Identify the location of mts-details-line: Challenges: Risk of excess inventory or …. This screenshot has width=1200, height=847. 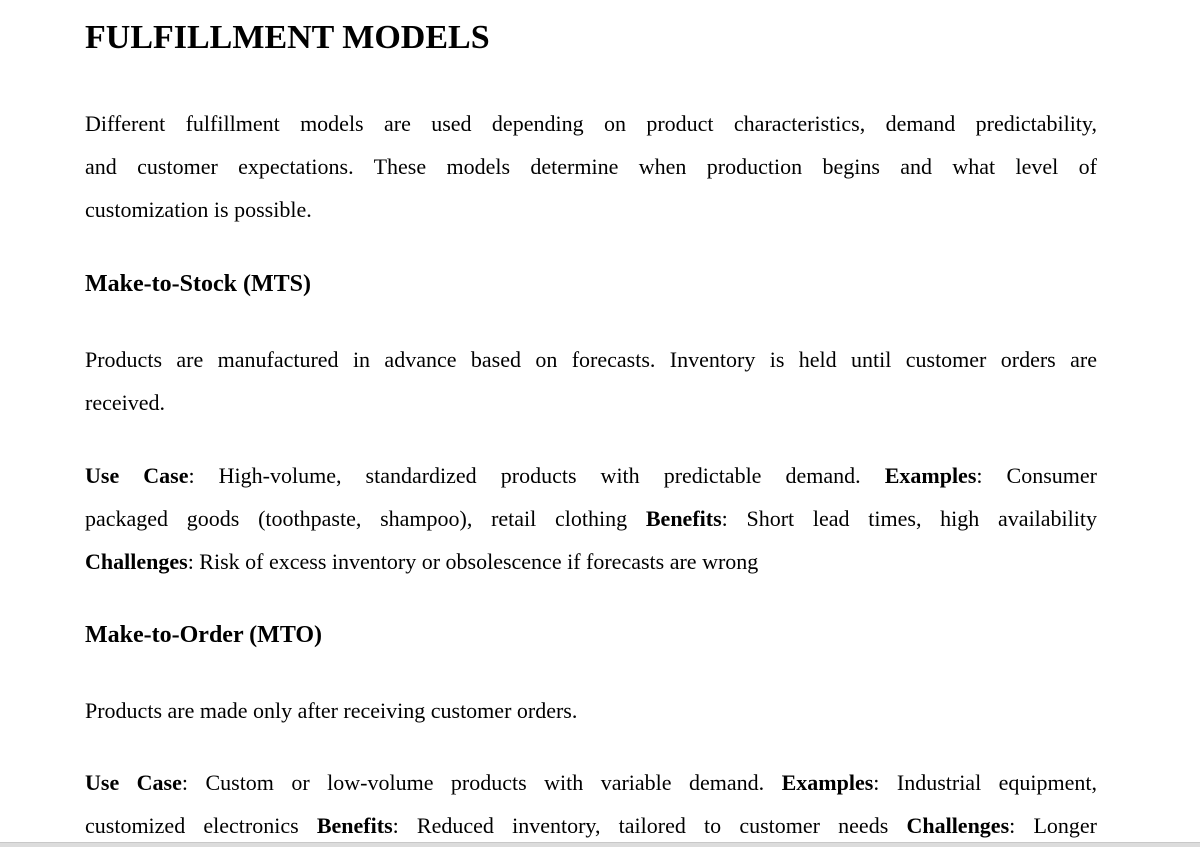
(591, 562).